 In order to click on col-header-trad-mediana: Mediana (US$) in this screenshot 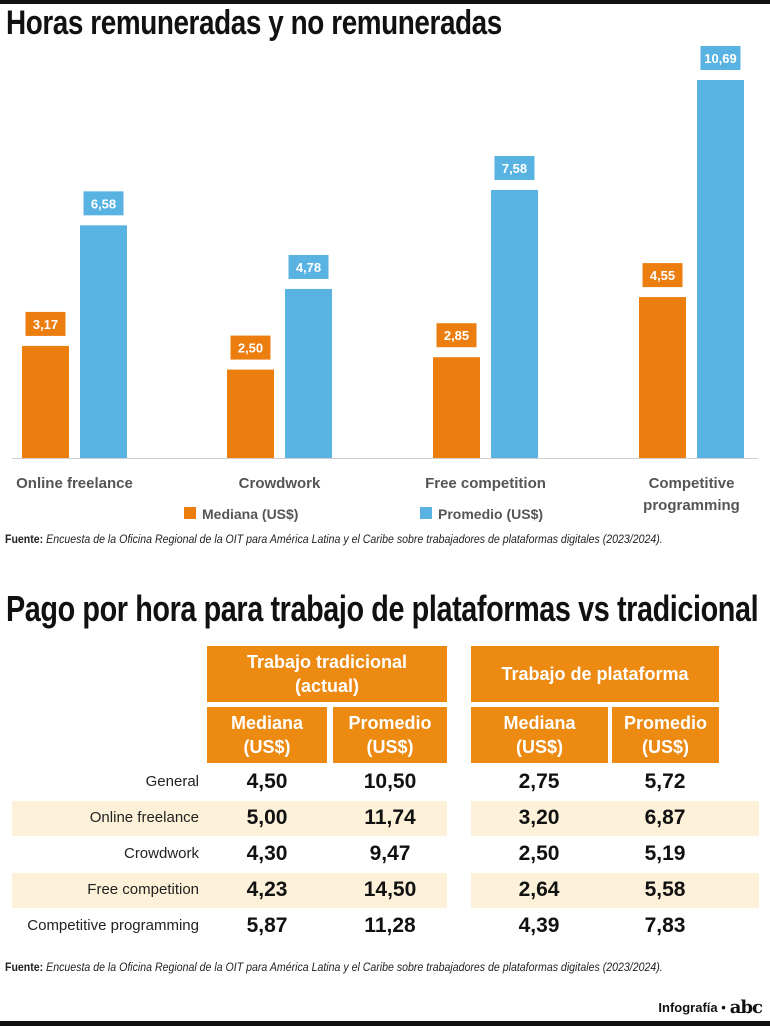, I will do `click(267, 735)`.